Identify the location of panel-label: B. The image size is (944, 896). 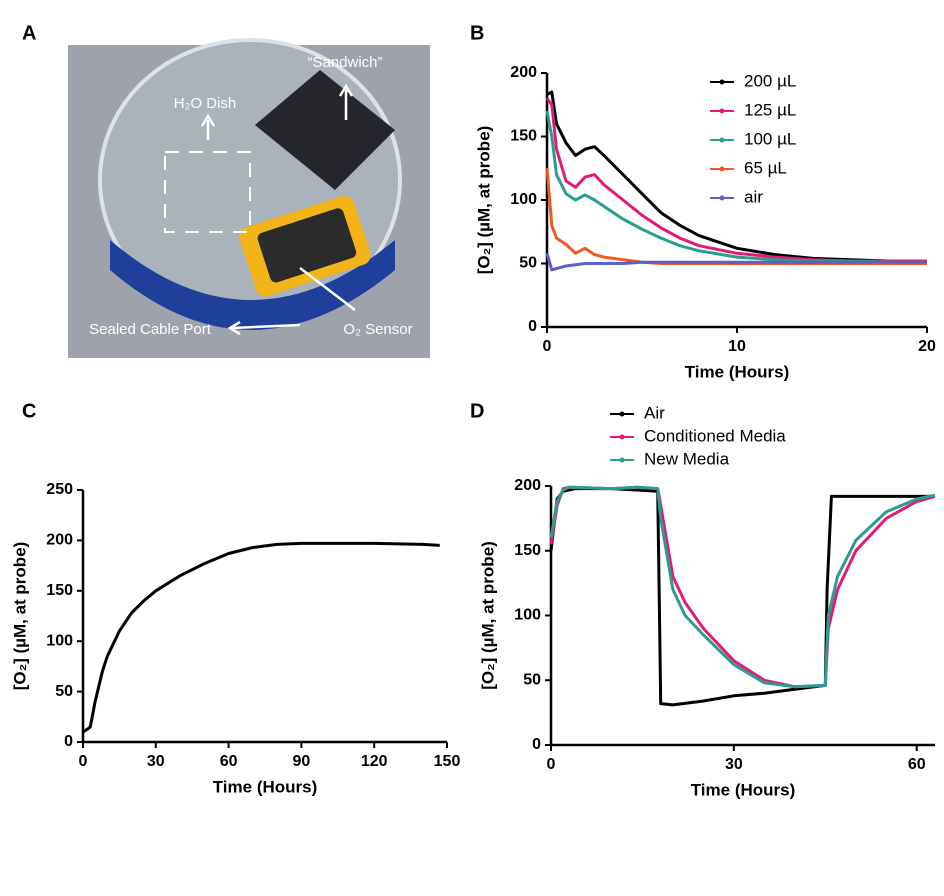
(477, 33).